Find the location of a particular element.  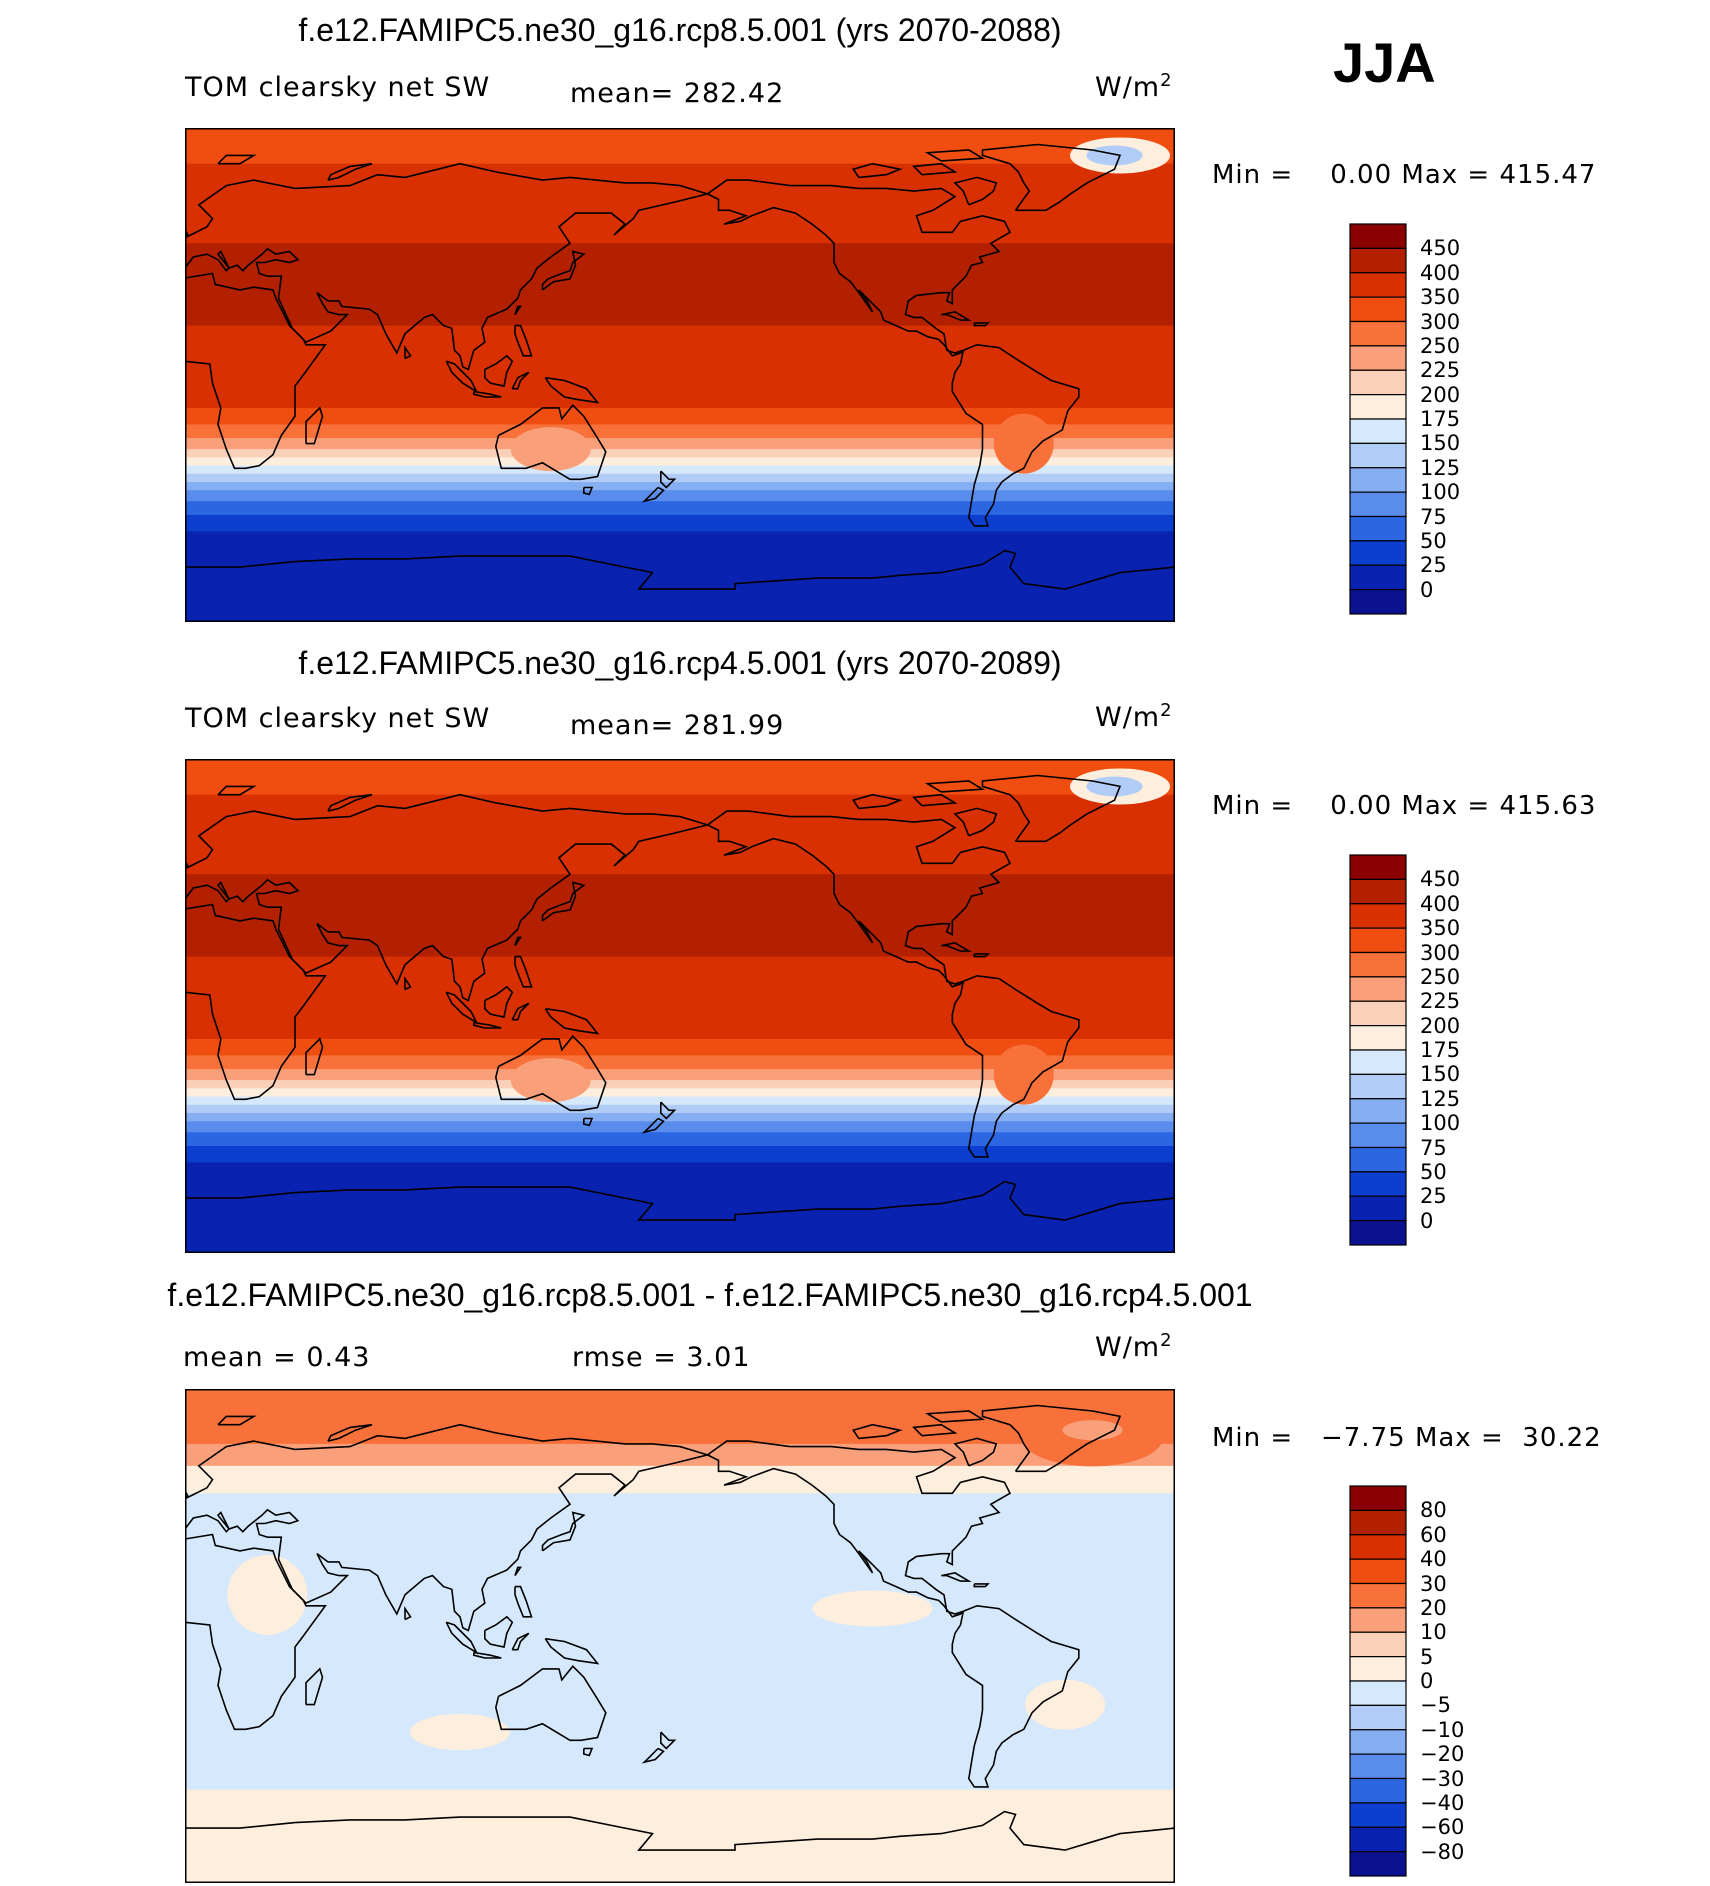

africa-diff-field is located at coordinates (267, 1594).